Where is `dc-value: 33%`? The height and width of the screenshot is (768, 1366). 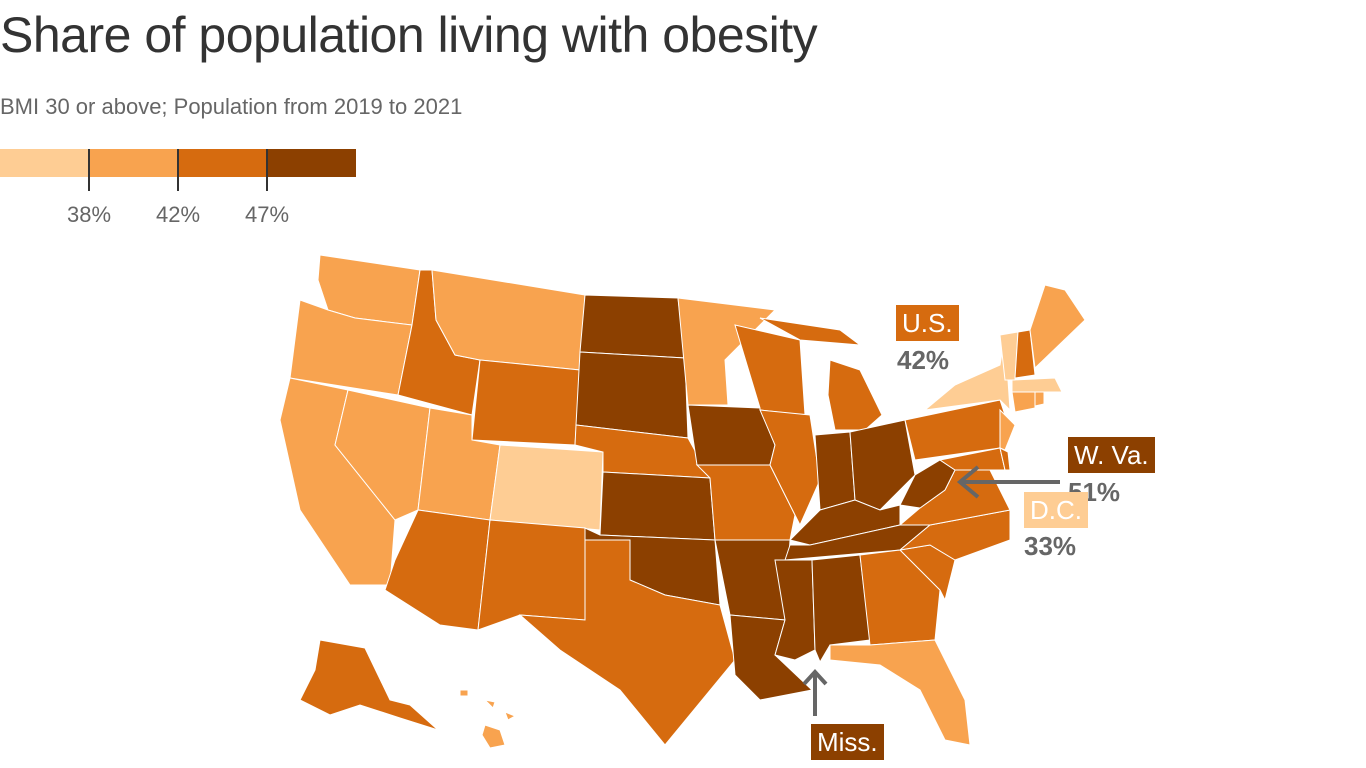
dc-value: 33% is located at coordinates (1050, 546).